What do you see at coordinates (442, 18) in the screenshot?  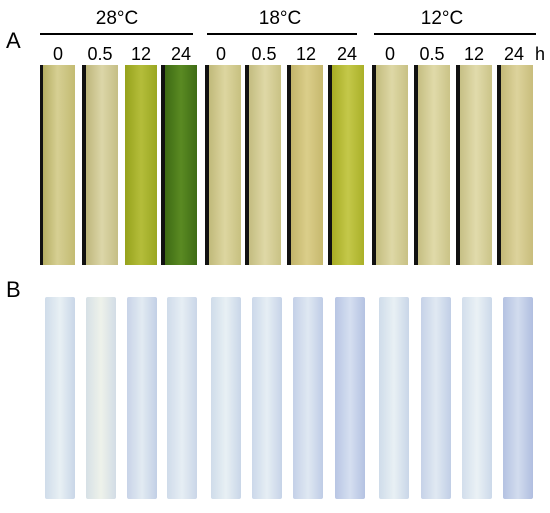 I see `temp-label-12: 12°C` at bounding box center [442, 18].